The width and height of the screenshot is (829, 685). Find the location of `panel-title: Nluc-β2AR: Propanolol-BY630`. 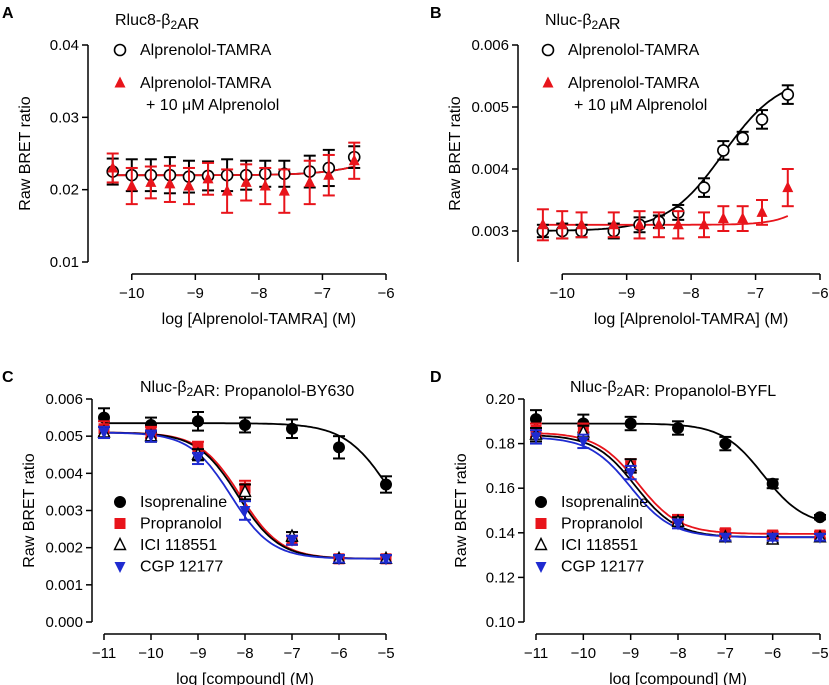

panel-title: Nluc-β2AR: Propanolol-BY630 is located at coordinates (247, 389).